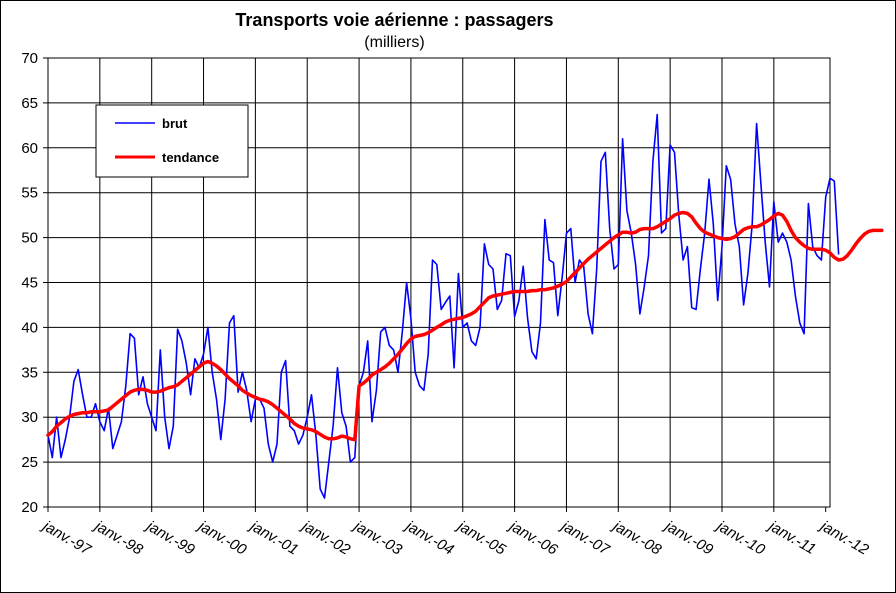 The width and height of the screenshot is (896, 593). Describe the element at coordinates (118, 538) in the screenshot. I see `x-tick-label: janv.-98` at that location.